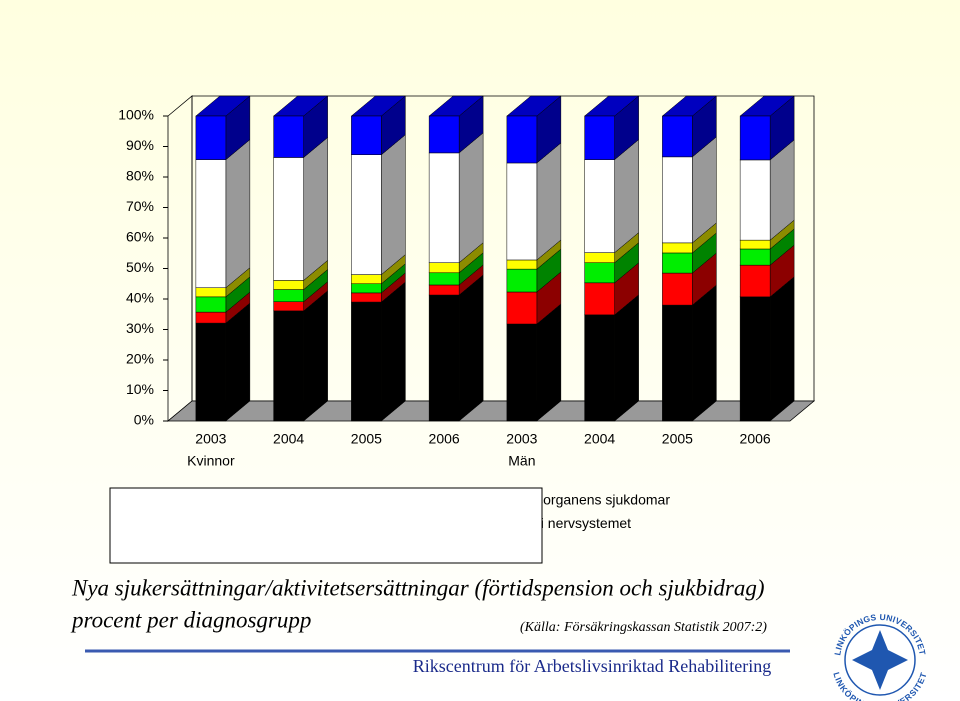 Image resolution: width=960 pixels, height=701 pixels. What do you see at coordinates (326, 525) in the screenshot?
I see `legend-box` at bounding box center [326, 525].